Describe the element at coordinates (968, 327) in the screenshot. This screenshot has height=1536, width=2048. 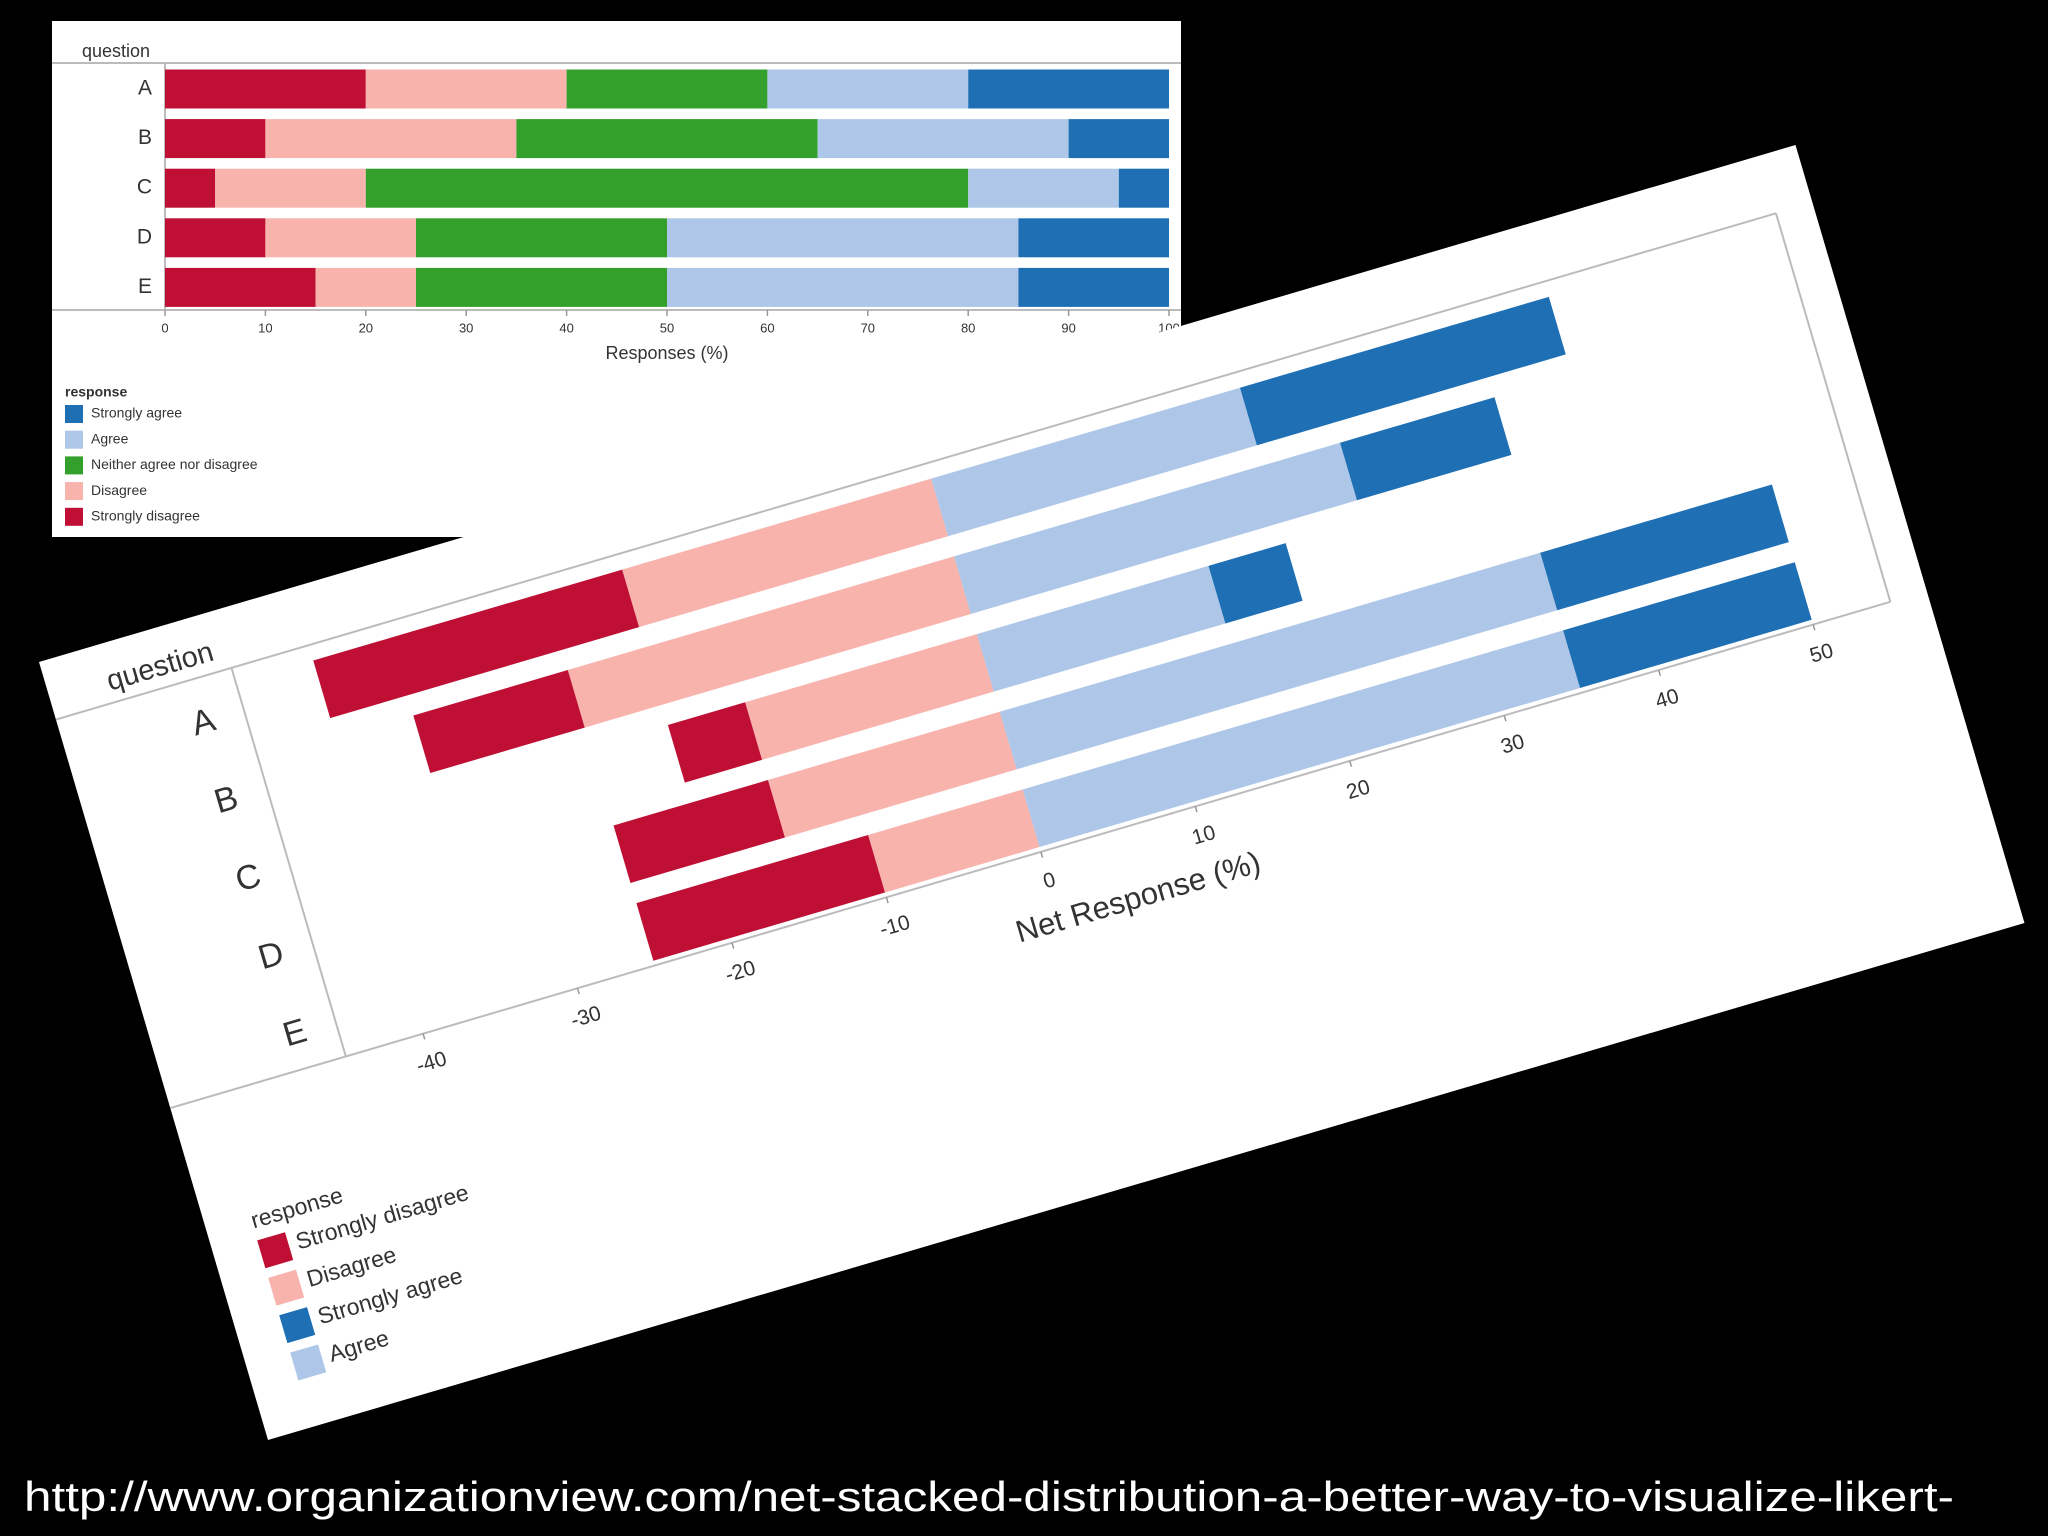
I see `x-tick-label: 80` at that location.